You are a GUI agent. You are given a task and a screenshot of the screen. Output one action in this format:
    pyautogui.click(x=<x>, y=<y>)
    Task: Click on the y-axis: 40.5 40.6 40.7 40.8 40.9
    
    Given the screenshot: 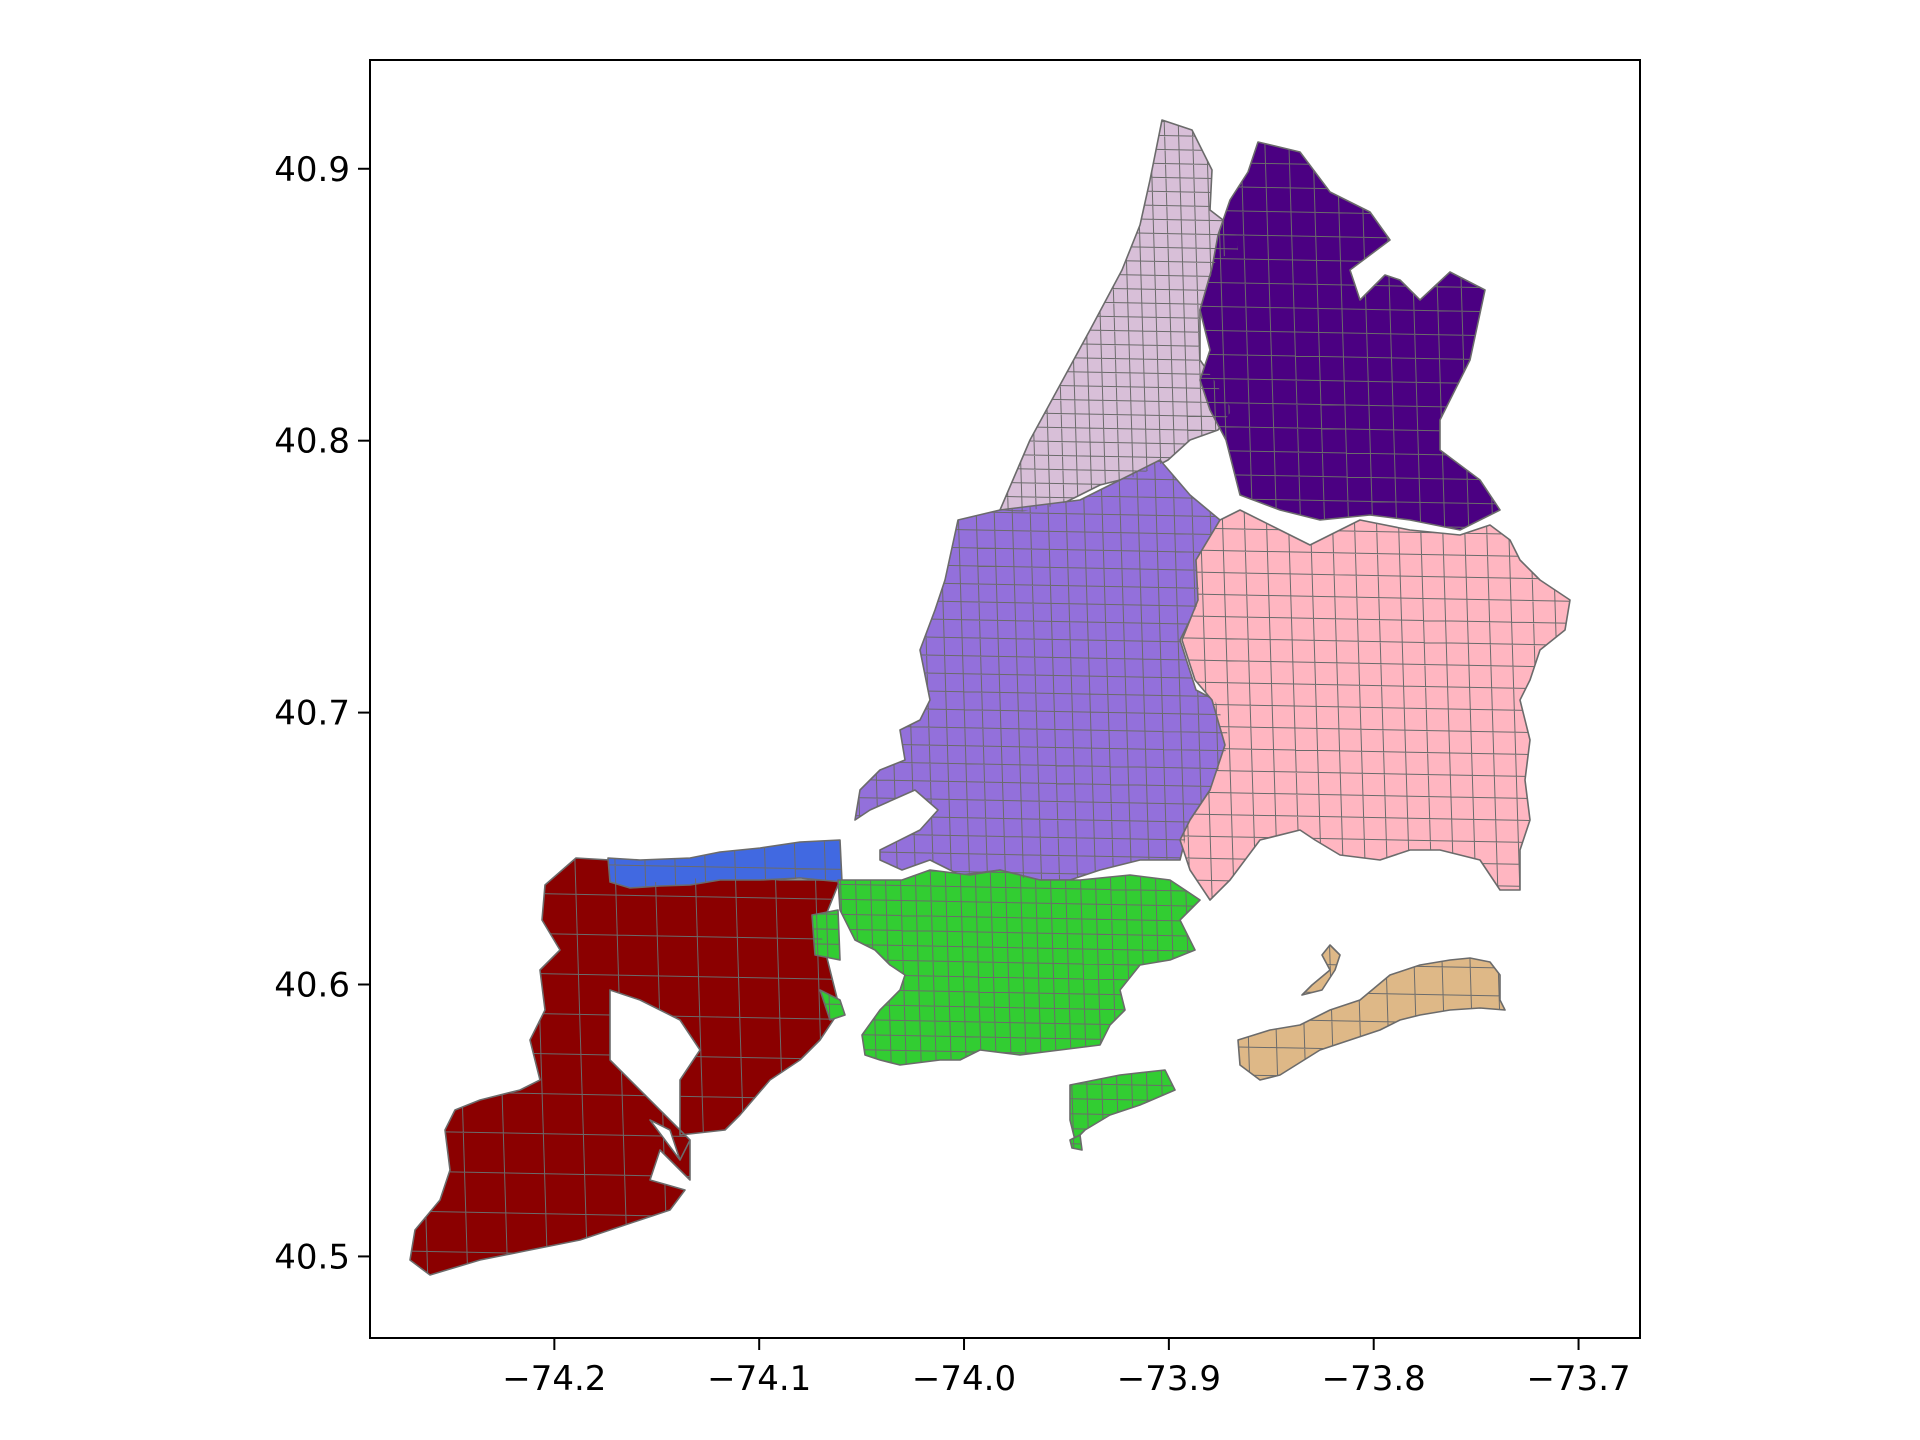 What is the action you would take?
    pyautogui.click(x=322, y=713)
    